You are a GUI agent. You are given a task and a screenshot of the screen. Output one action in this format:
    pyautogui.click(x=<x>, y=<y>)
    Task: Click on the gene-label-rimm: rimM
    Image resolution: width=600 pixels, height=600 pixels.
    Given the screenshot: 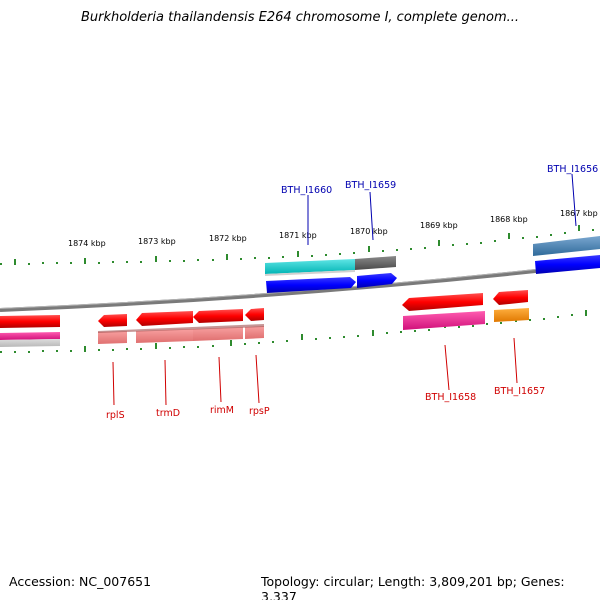 What is the action you would take?
    pyautogui.click(x=222, y=410)
    